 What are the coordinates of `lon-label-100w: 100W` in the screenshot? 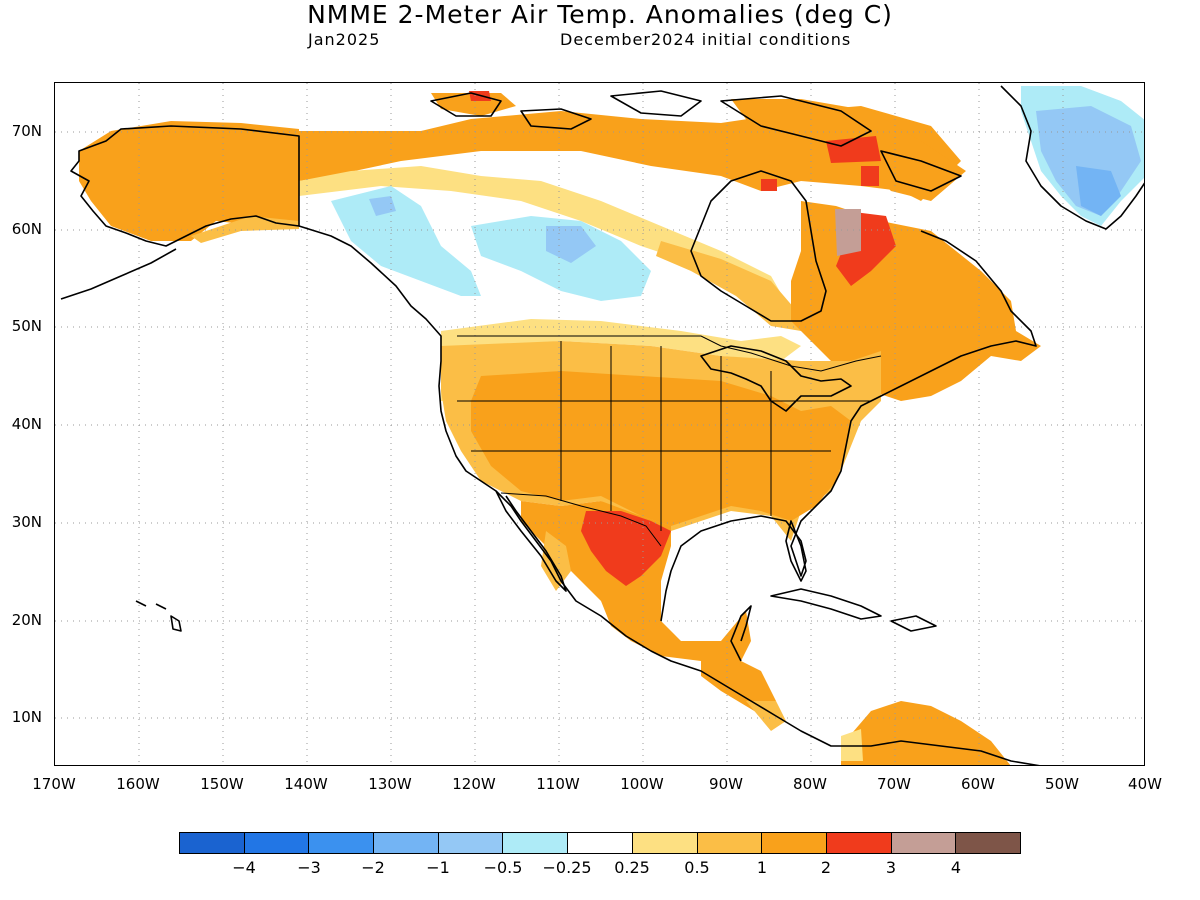 It's located at (642, 784).